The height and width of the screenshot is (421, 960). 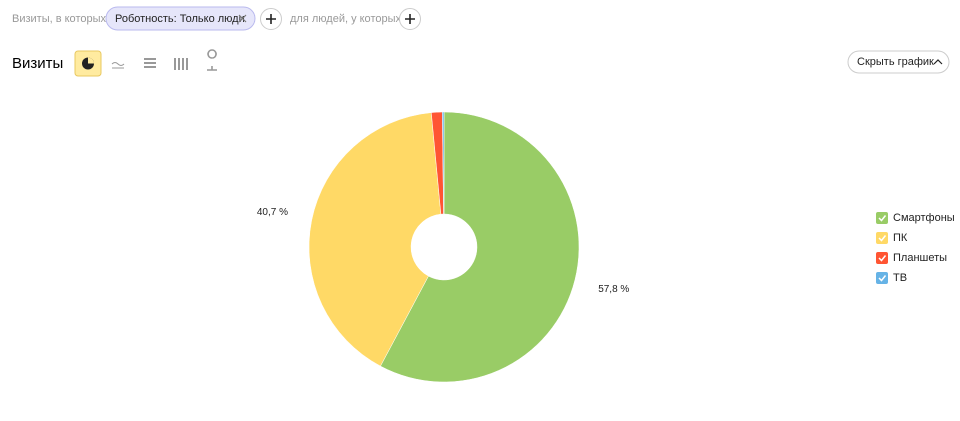 What do you see at coordinates (892, 238) in the screenshot?
I see `legend-item: ПК` at bounding box center [892, 238].